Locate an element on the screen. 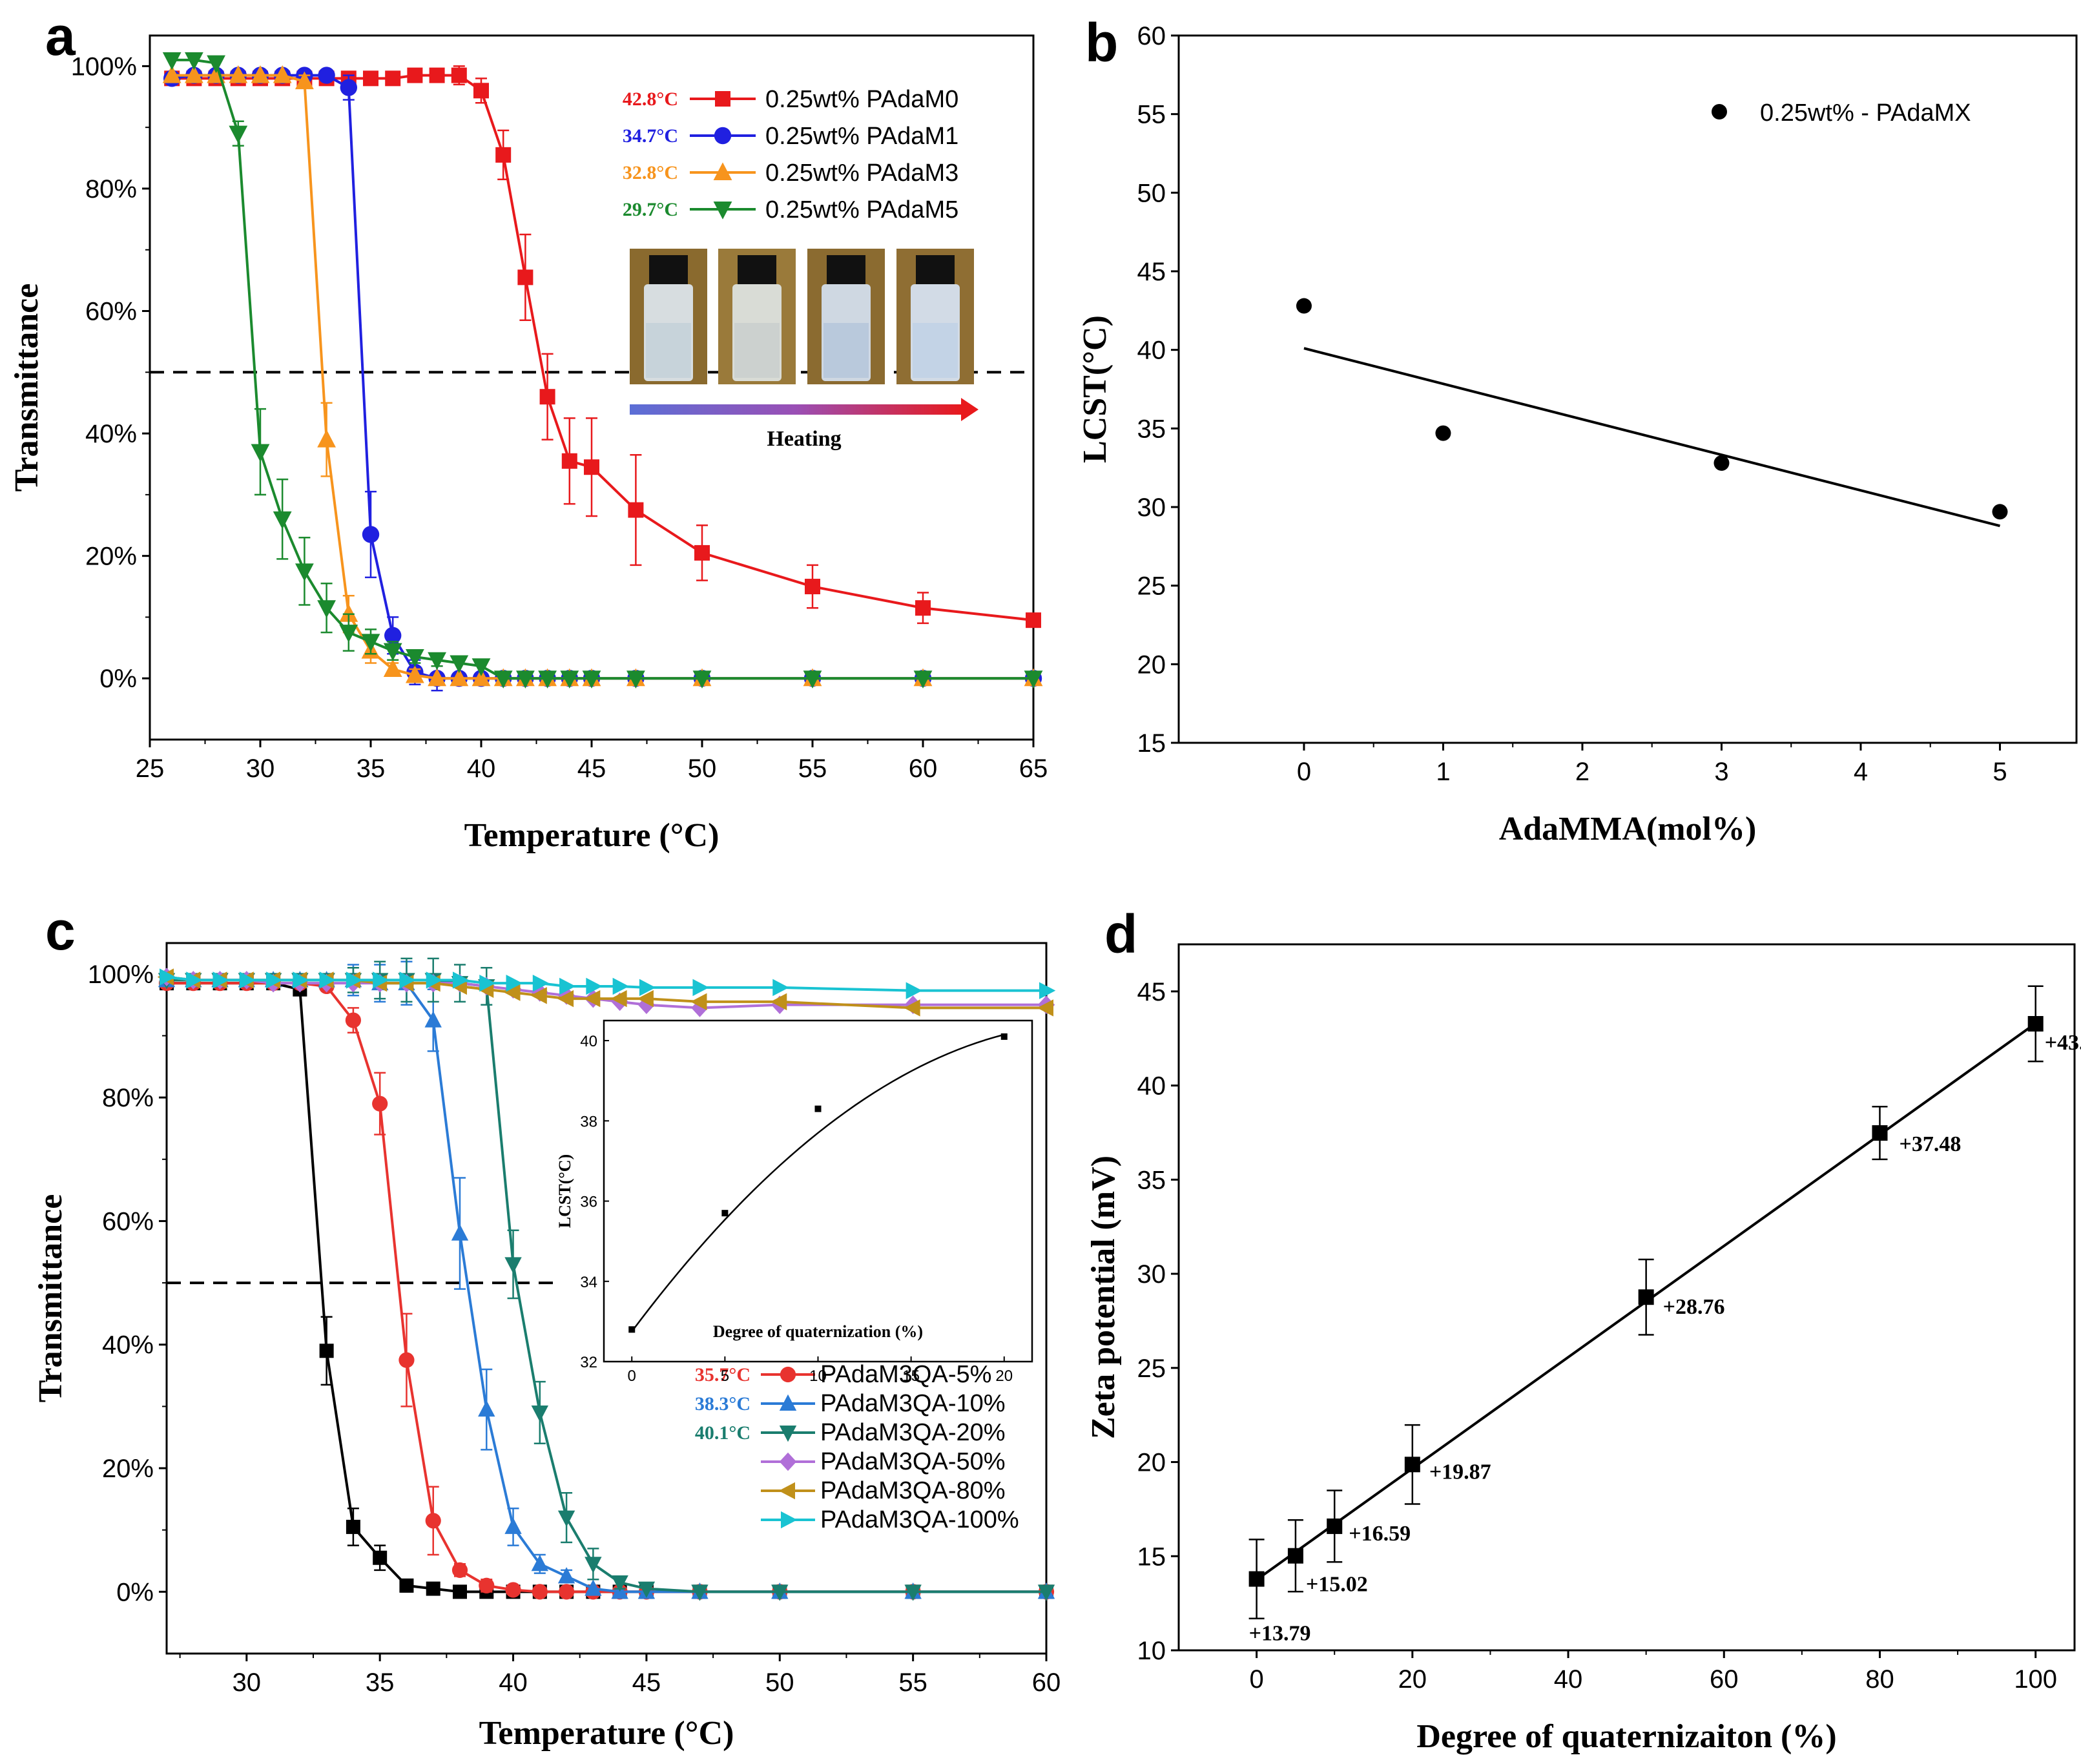 The image size is (2081, 1764). inset-x-title: Degree of quaternization (%) is located at coordinates (818, 1331).